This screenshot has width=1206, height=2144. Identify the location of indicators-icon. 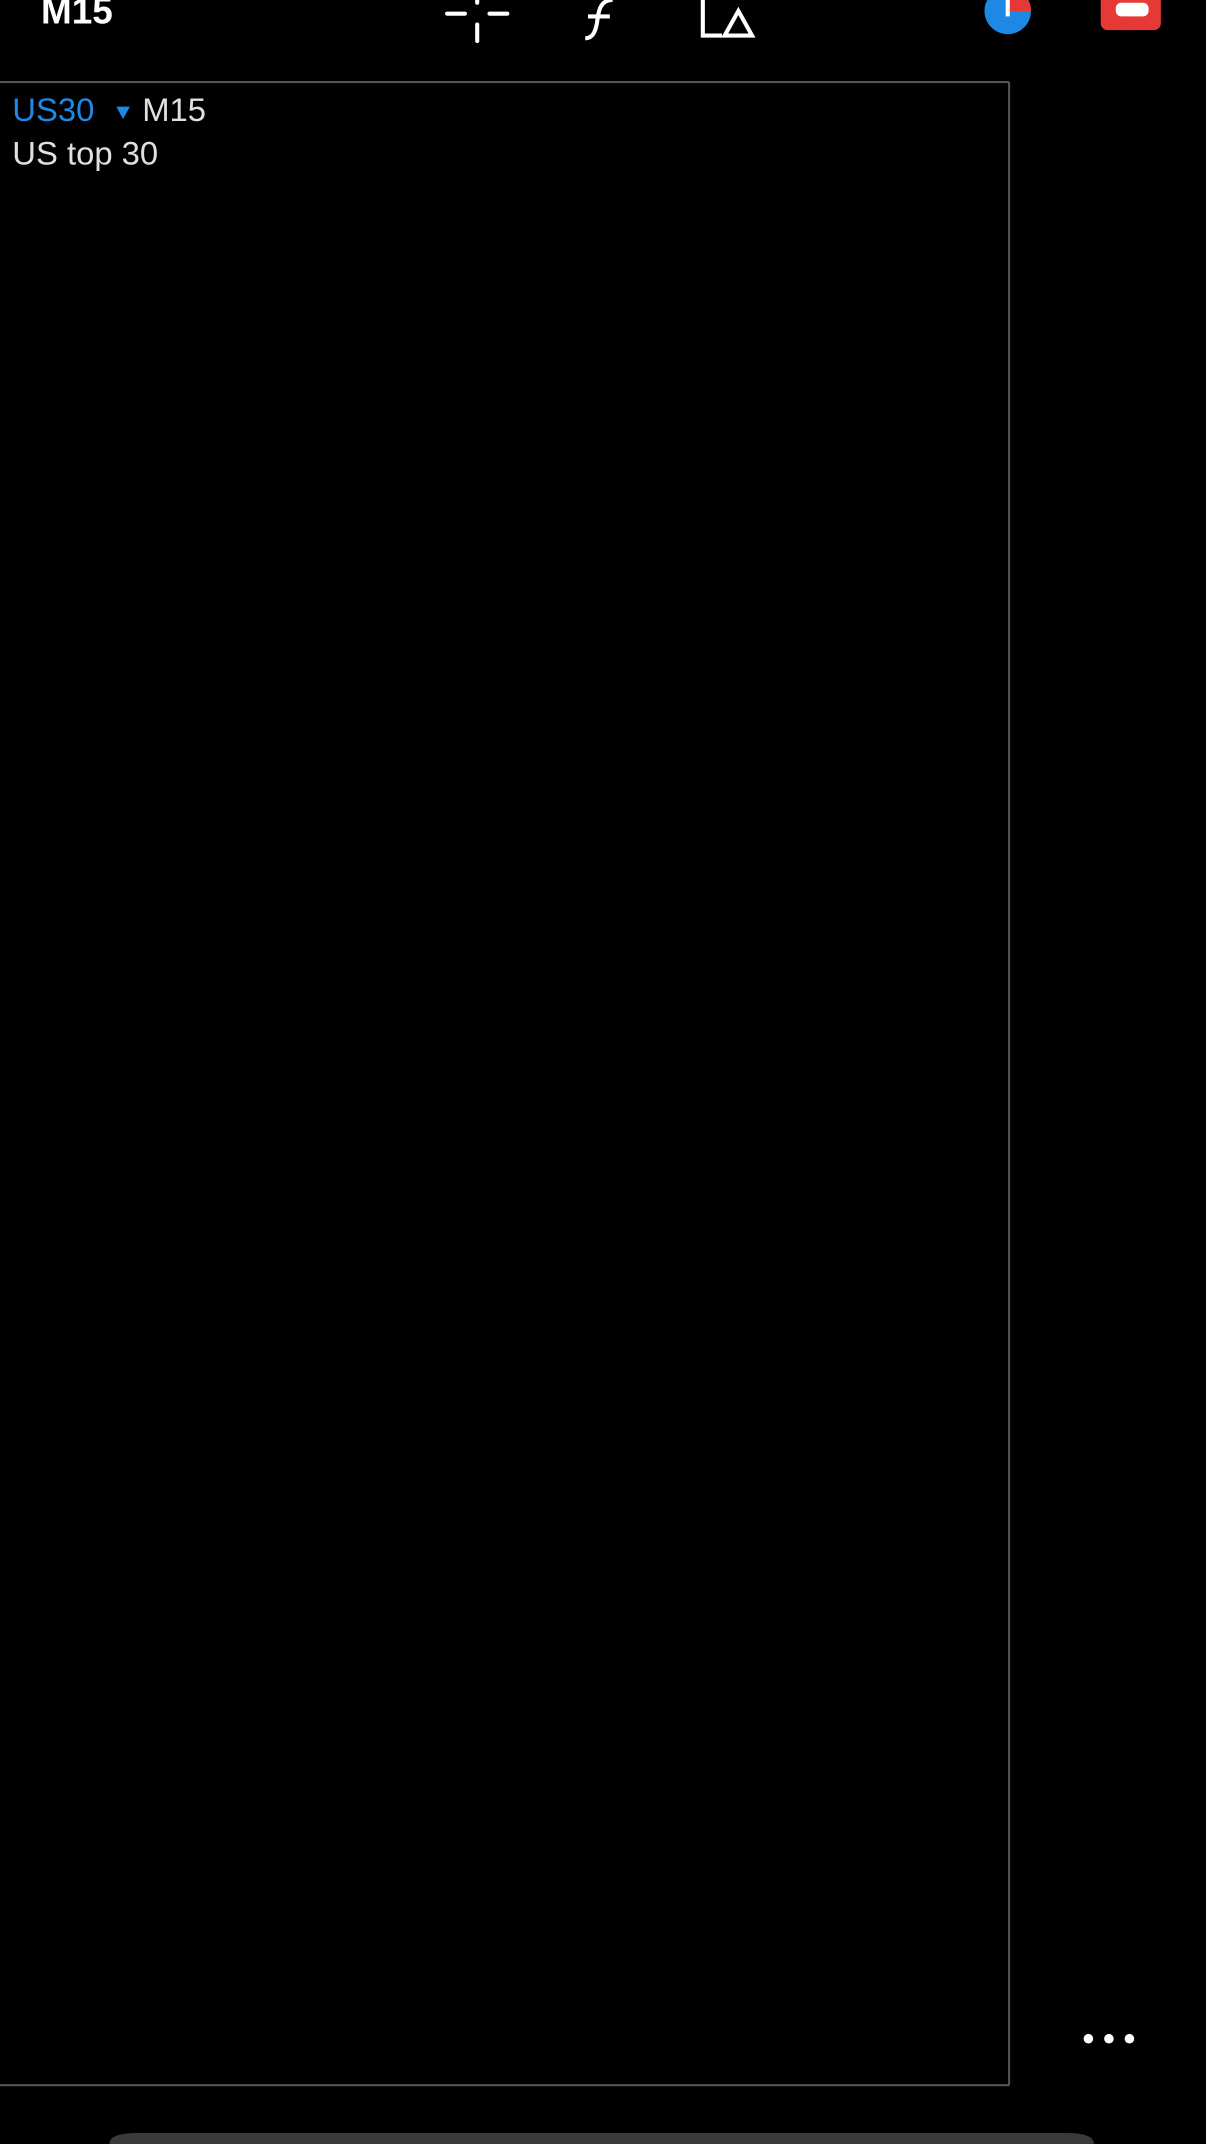
(598, 20).